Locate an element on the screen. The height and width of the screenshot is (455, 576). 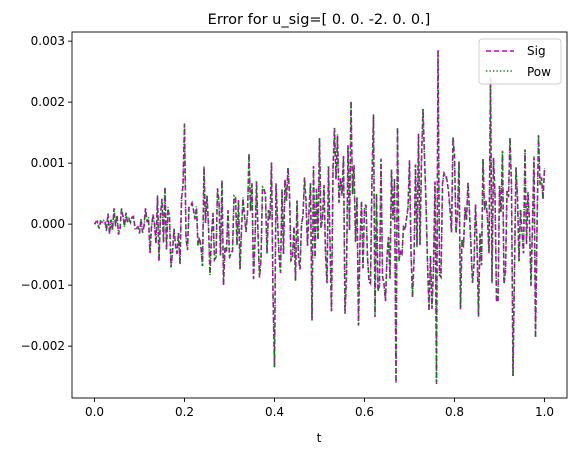
x-tick-label: 0.6 is located at coordinates (364, 412).